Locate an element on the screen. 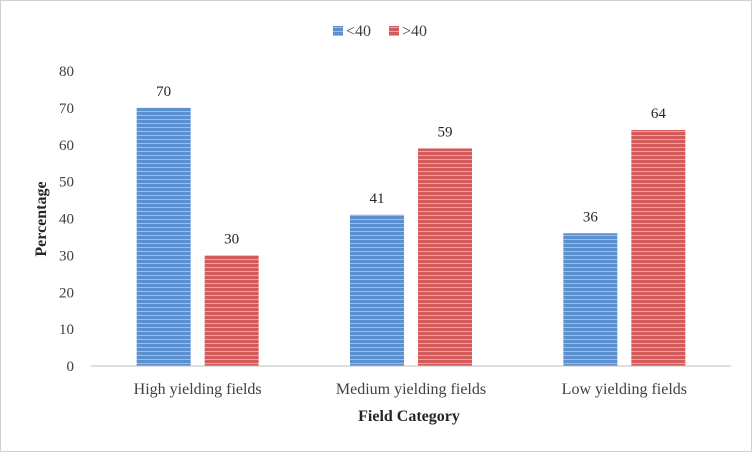  legend-swatch-lt40 is located at coordinates (338, 31).